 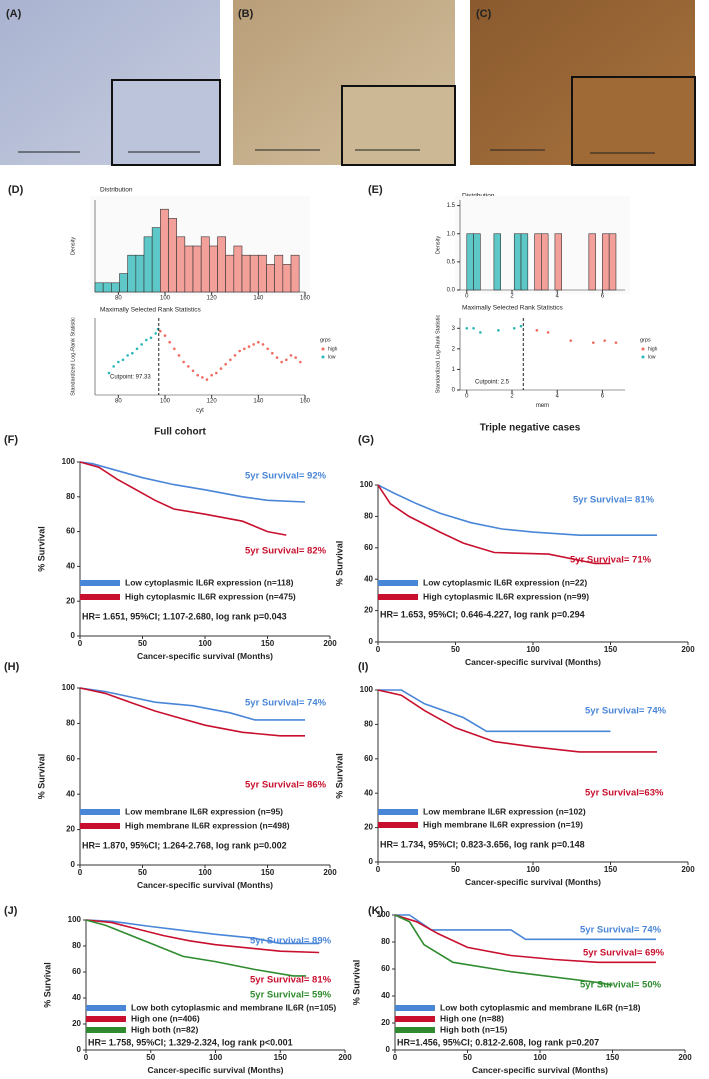 I want to click on y-tick-label: 3, so click(x=454, y=329).